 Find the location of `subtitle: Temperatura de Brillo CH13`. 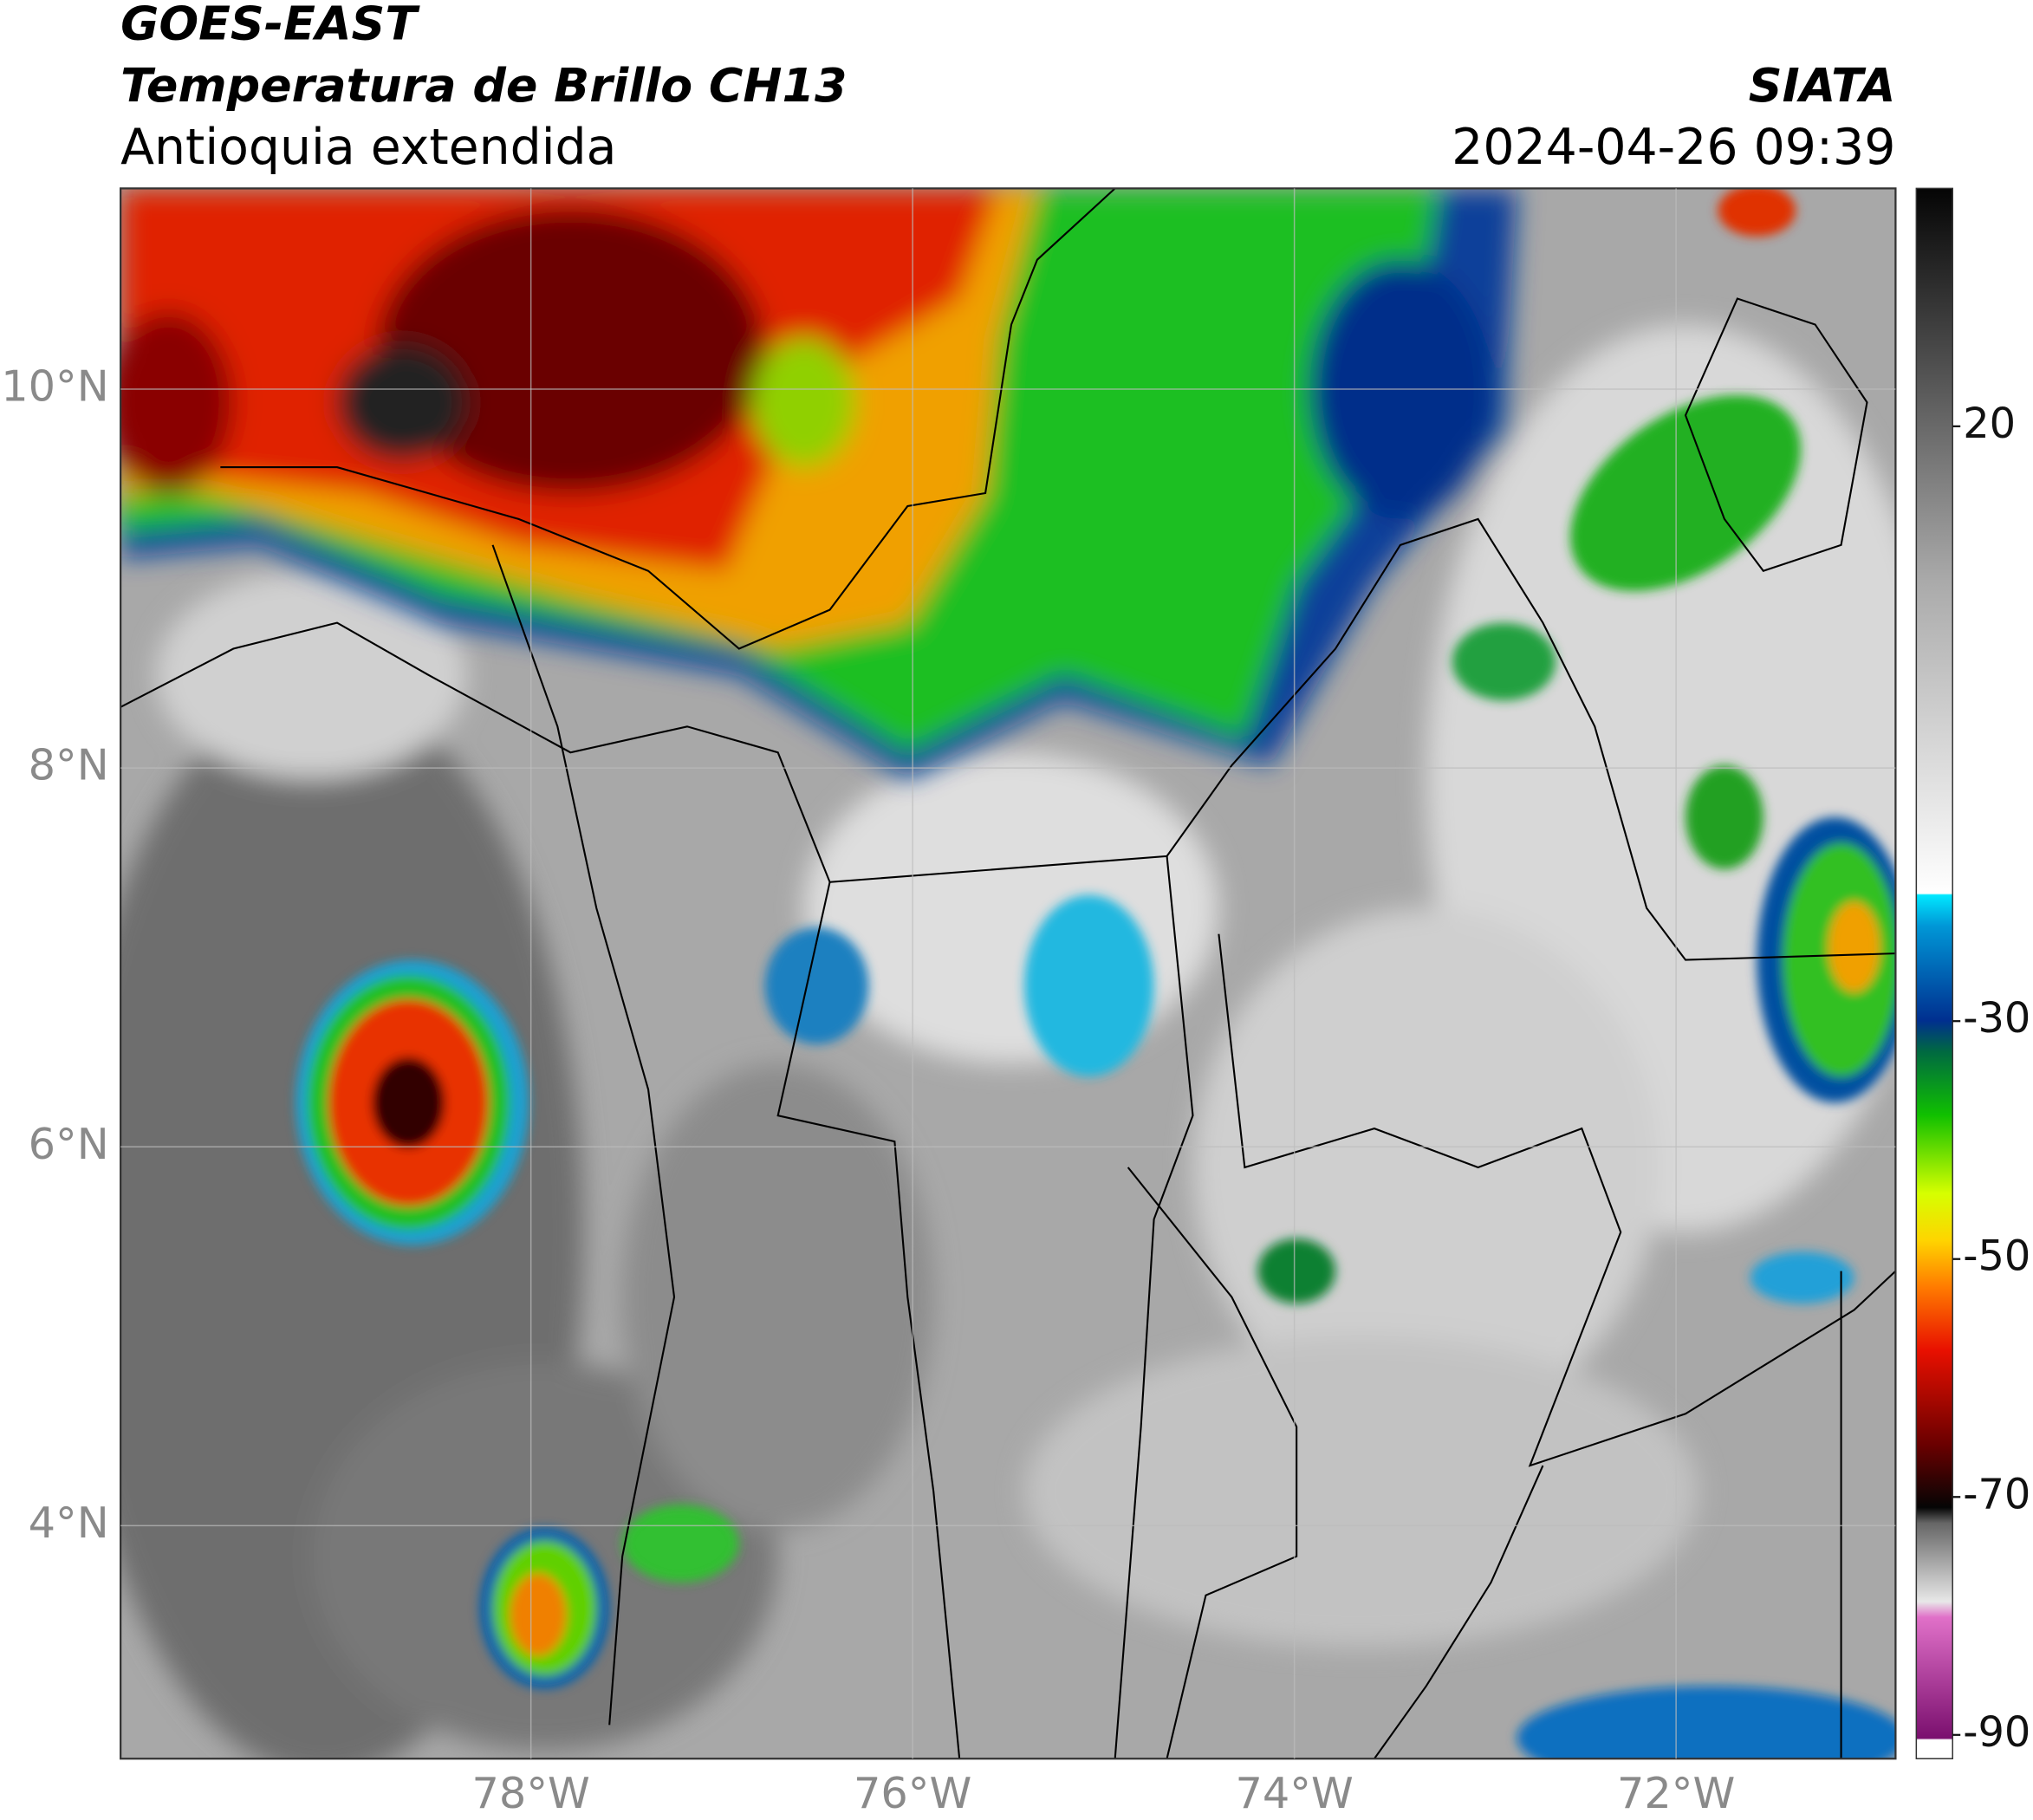

subtitle: Temperatura de Brillo CH13 is located at coordinates (483, 85).